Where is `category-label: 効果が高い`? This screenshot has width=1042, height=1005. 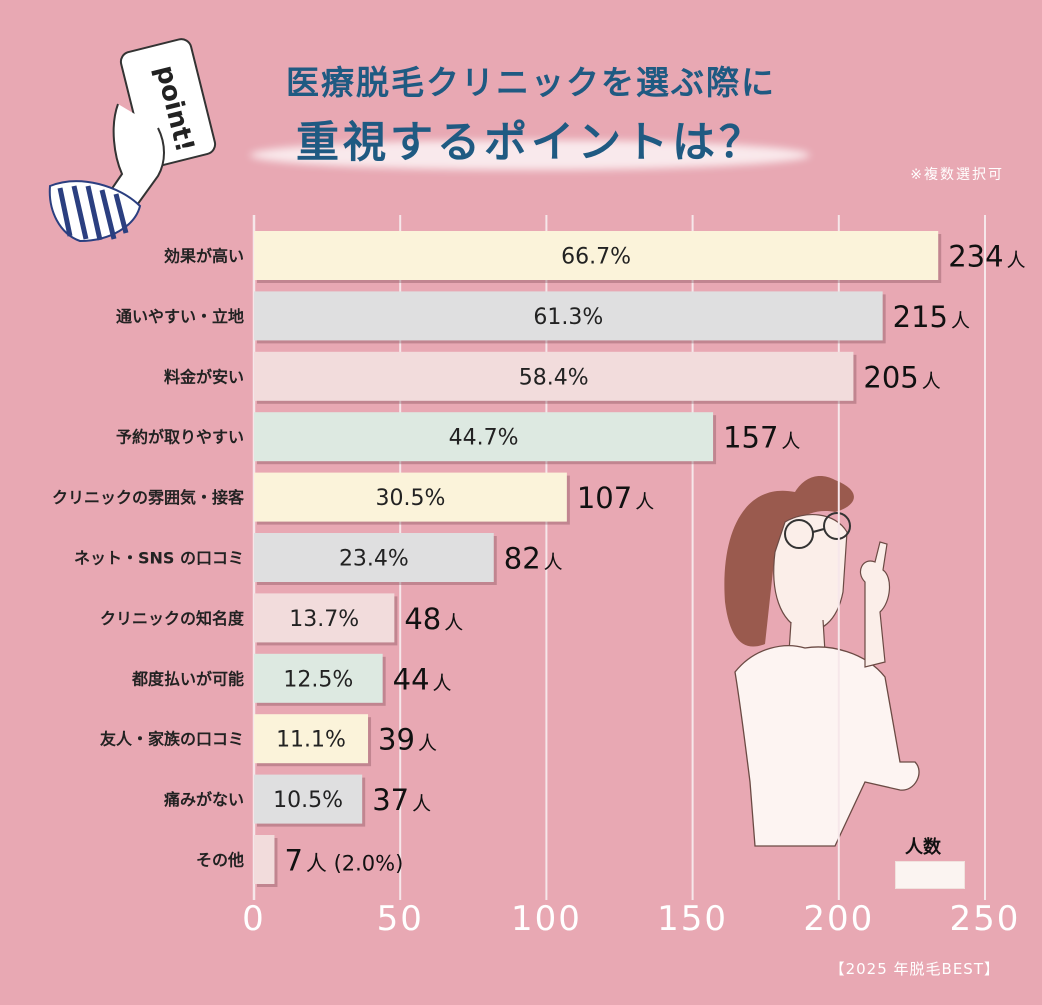 category-label: 効果が高い is located at coordinates (204, 256).